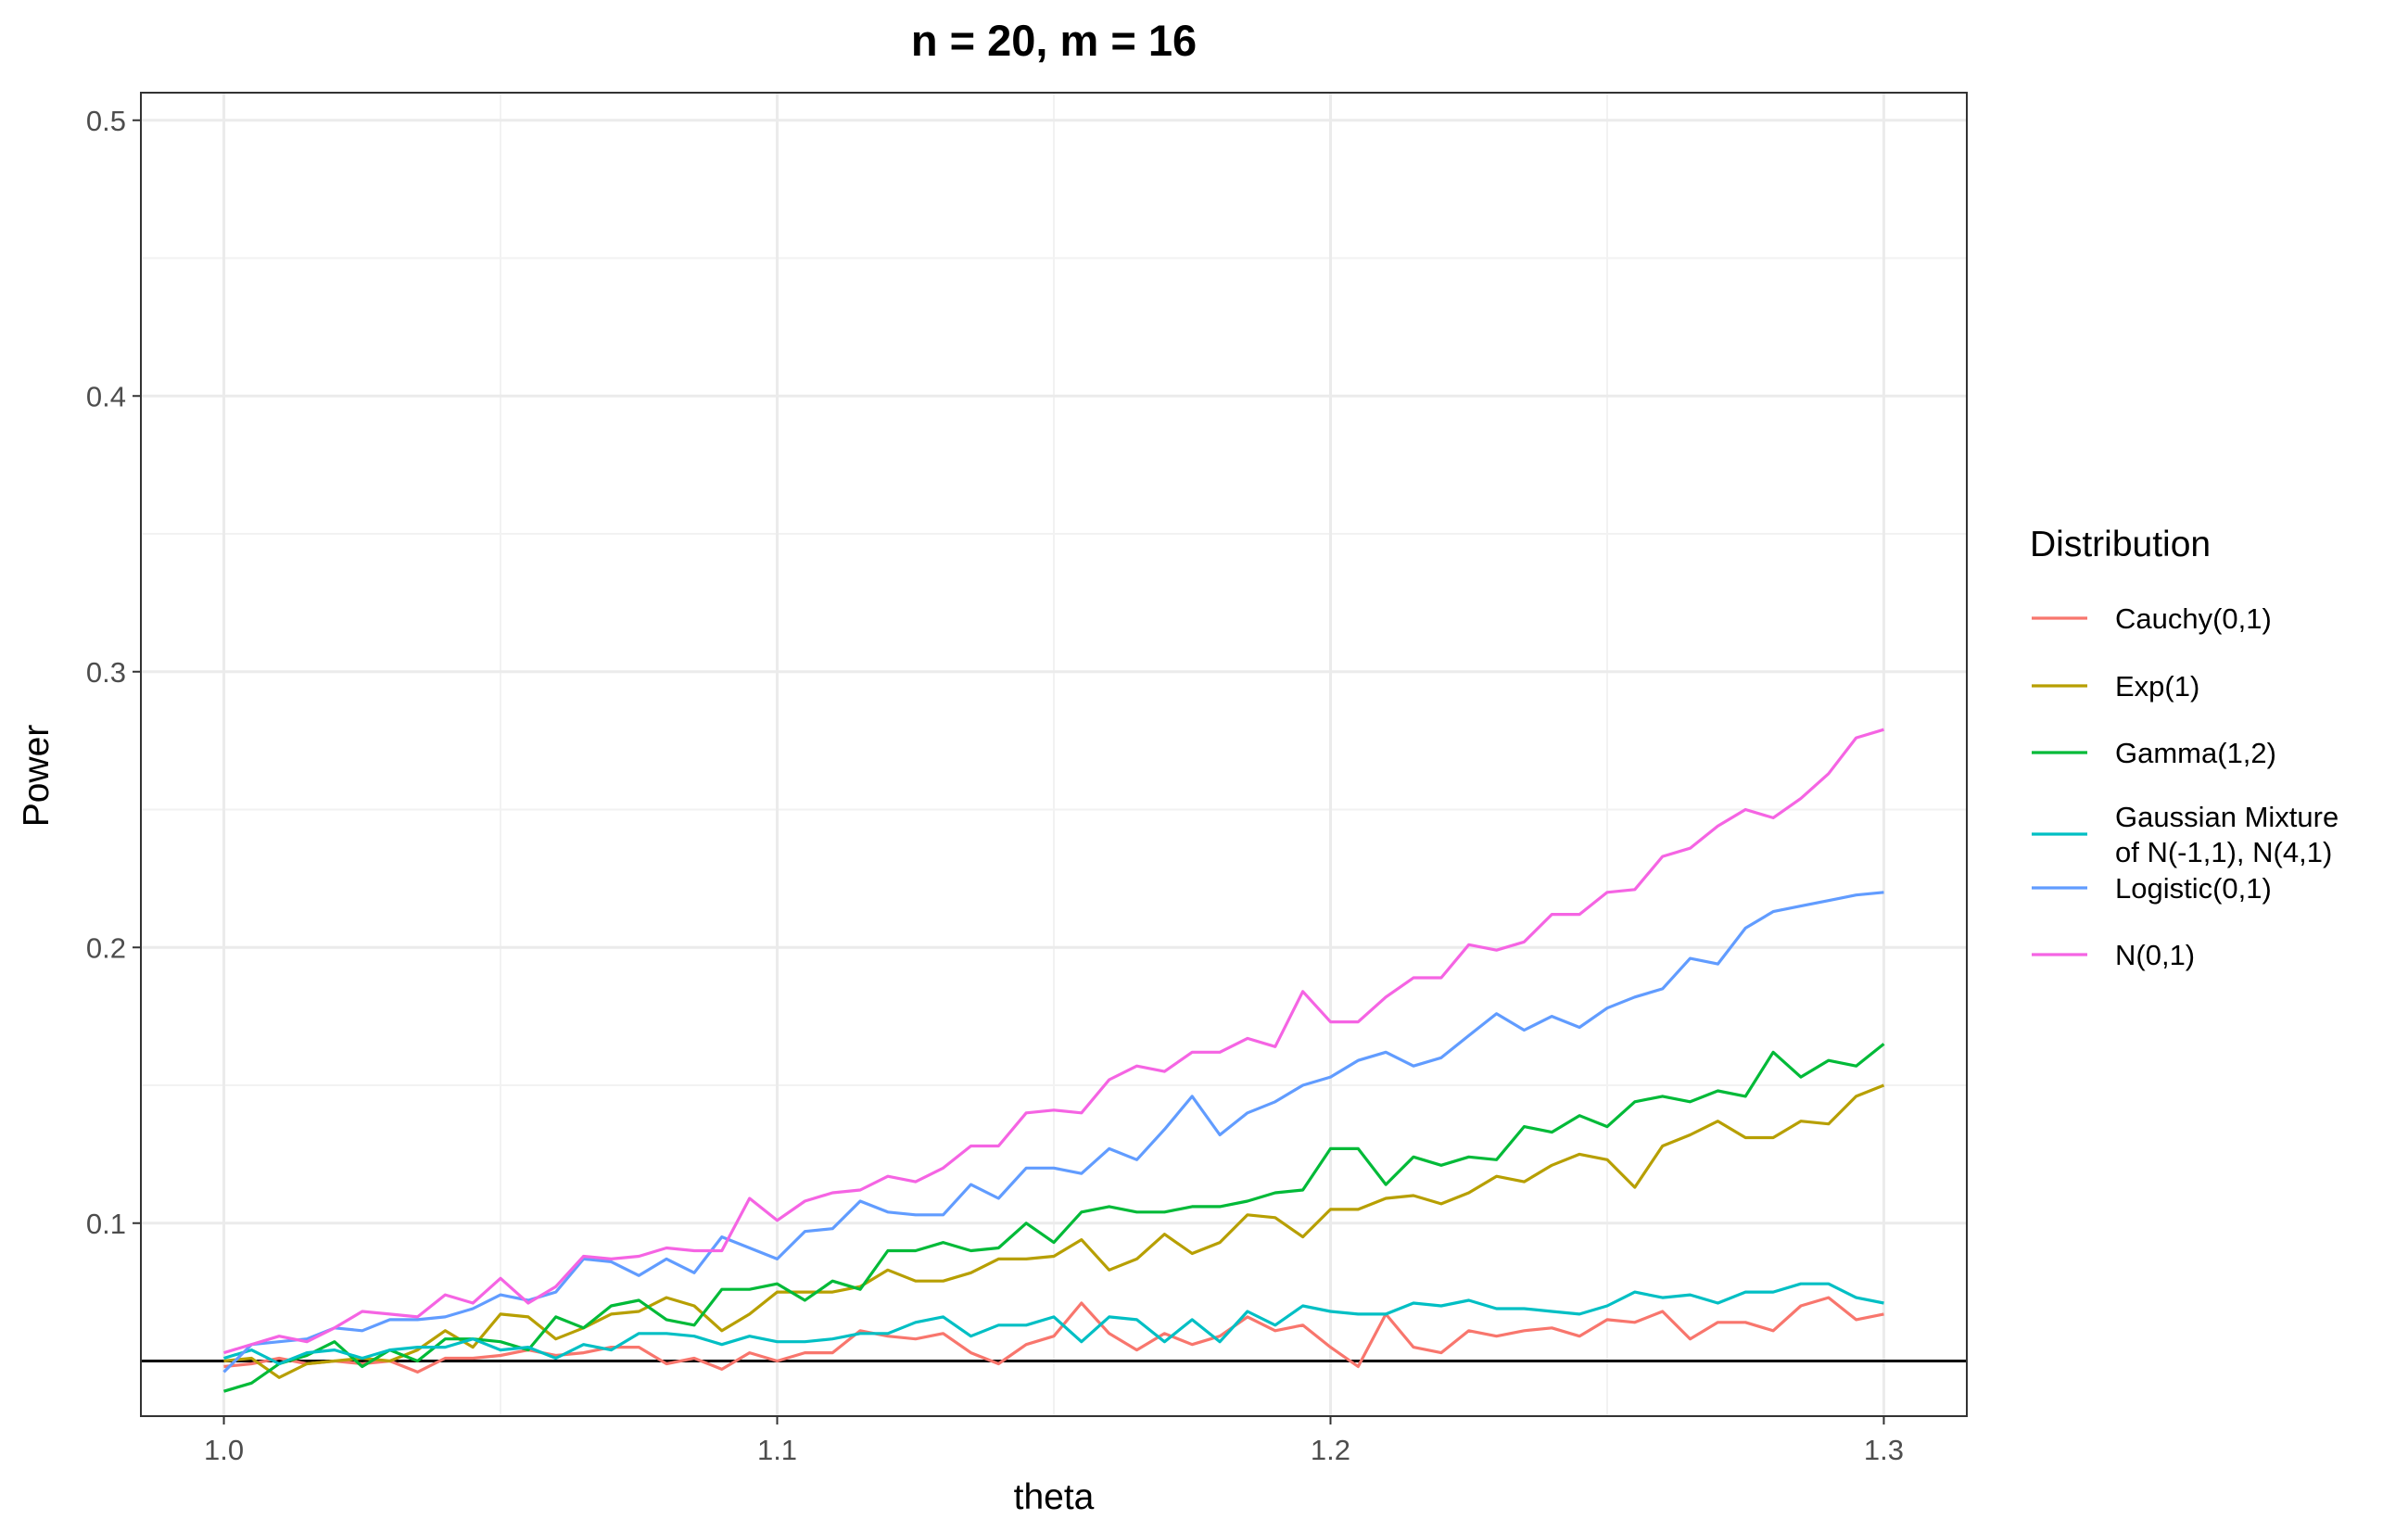  I want to click on chart-title: n = 20, m = 16, so click(1054, 41).